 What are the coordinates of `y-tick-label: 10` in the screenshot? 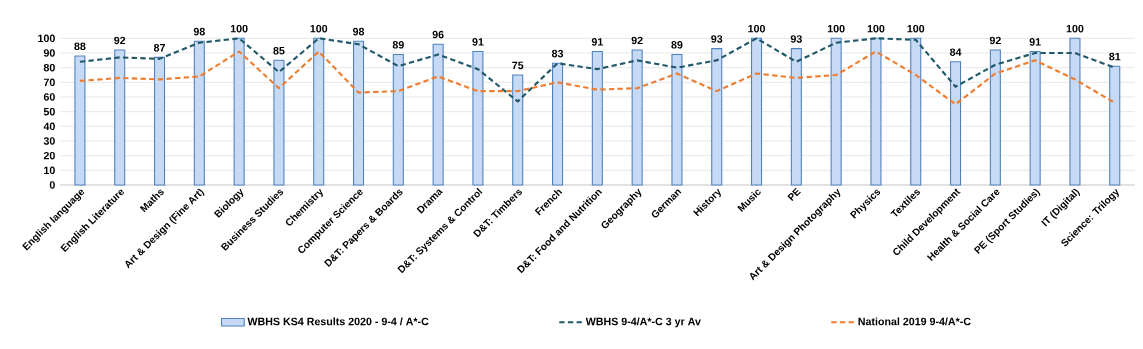 It's located at (49, 170).